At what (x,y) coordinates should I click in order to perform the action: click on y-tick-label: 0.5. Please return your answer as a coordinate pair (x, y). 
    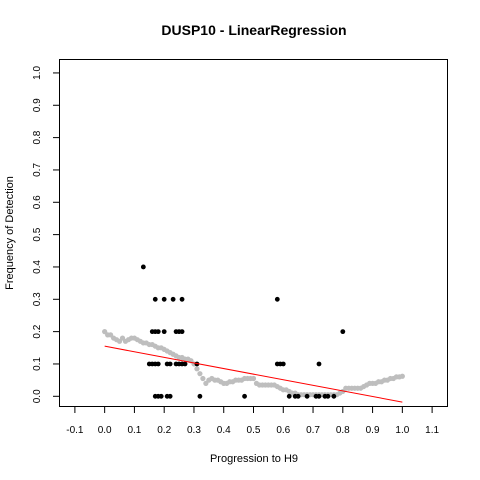
    Looking at the image, I should click on (37, 234).